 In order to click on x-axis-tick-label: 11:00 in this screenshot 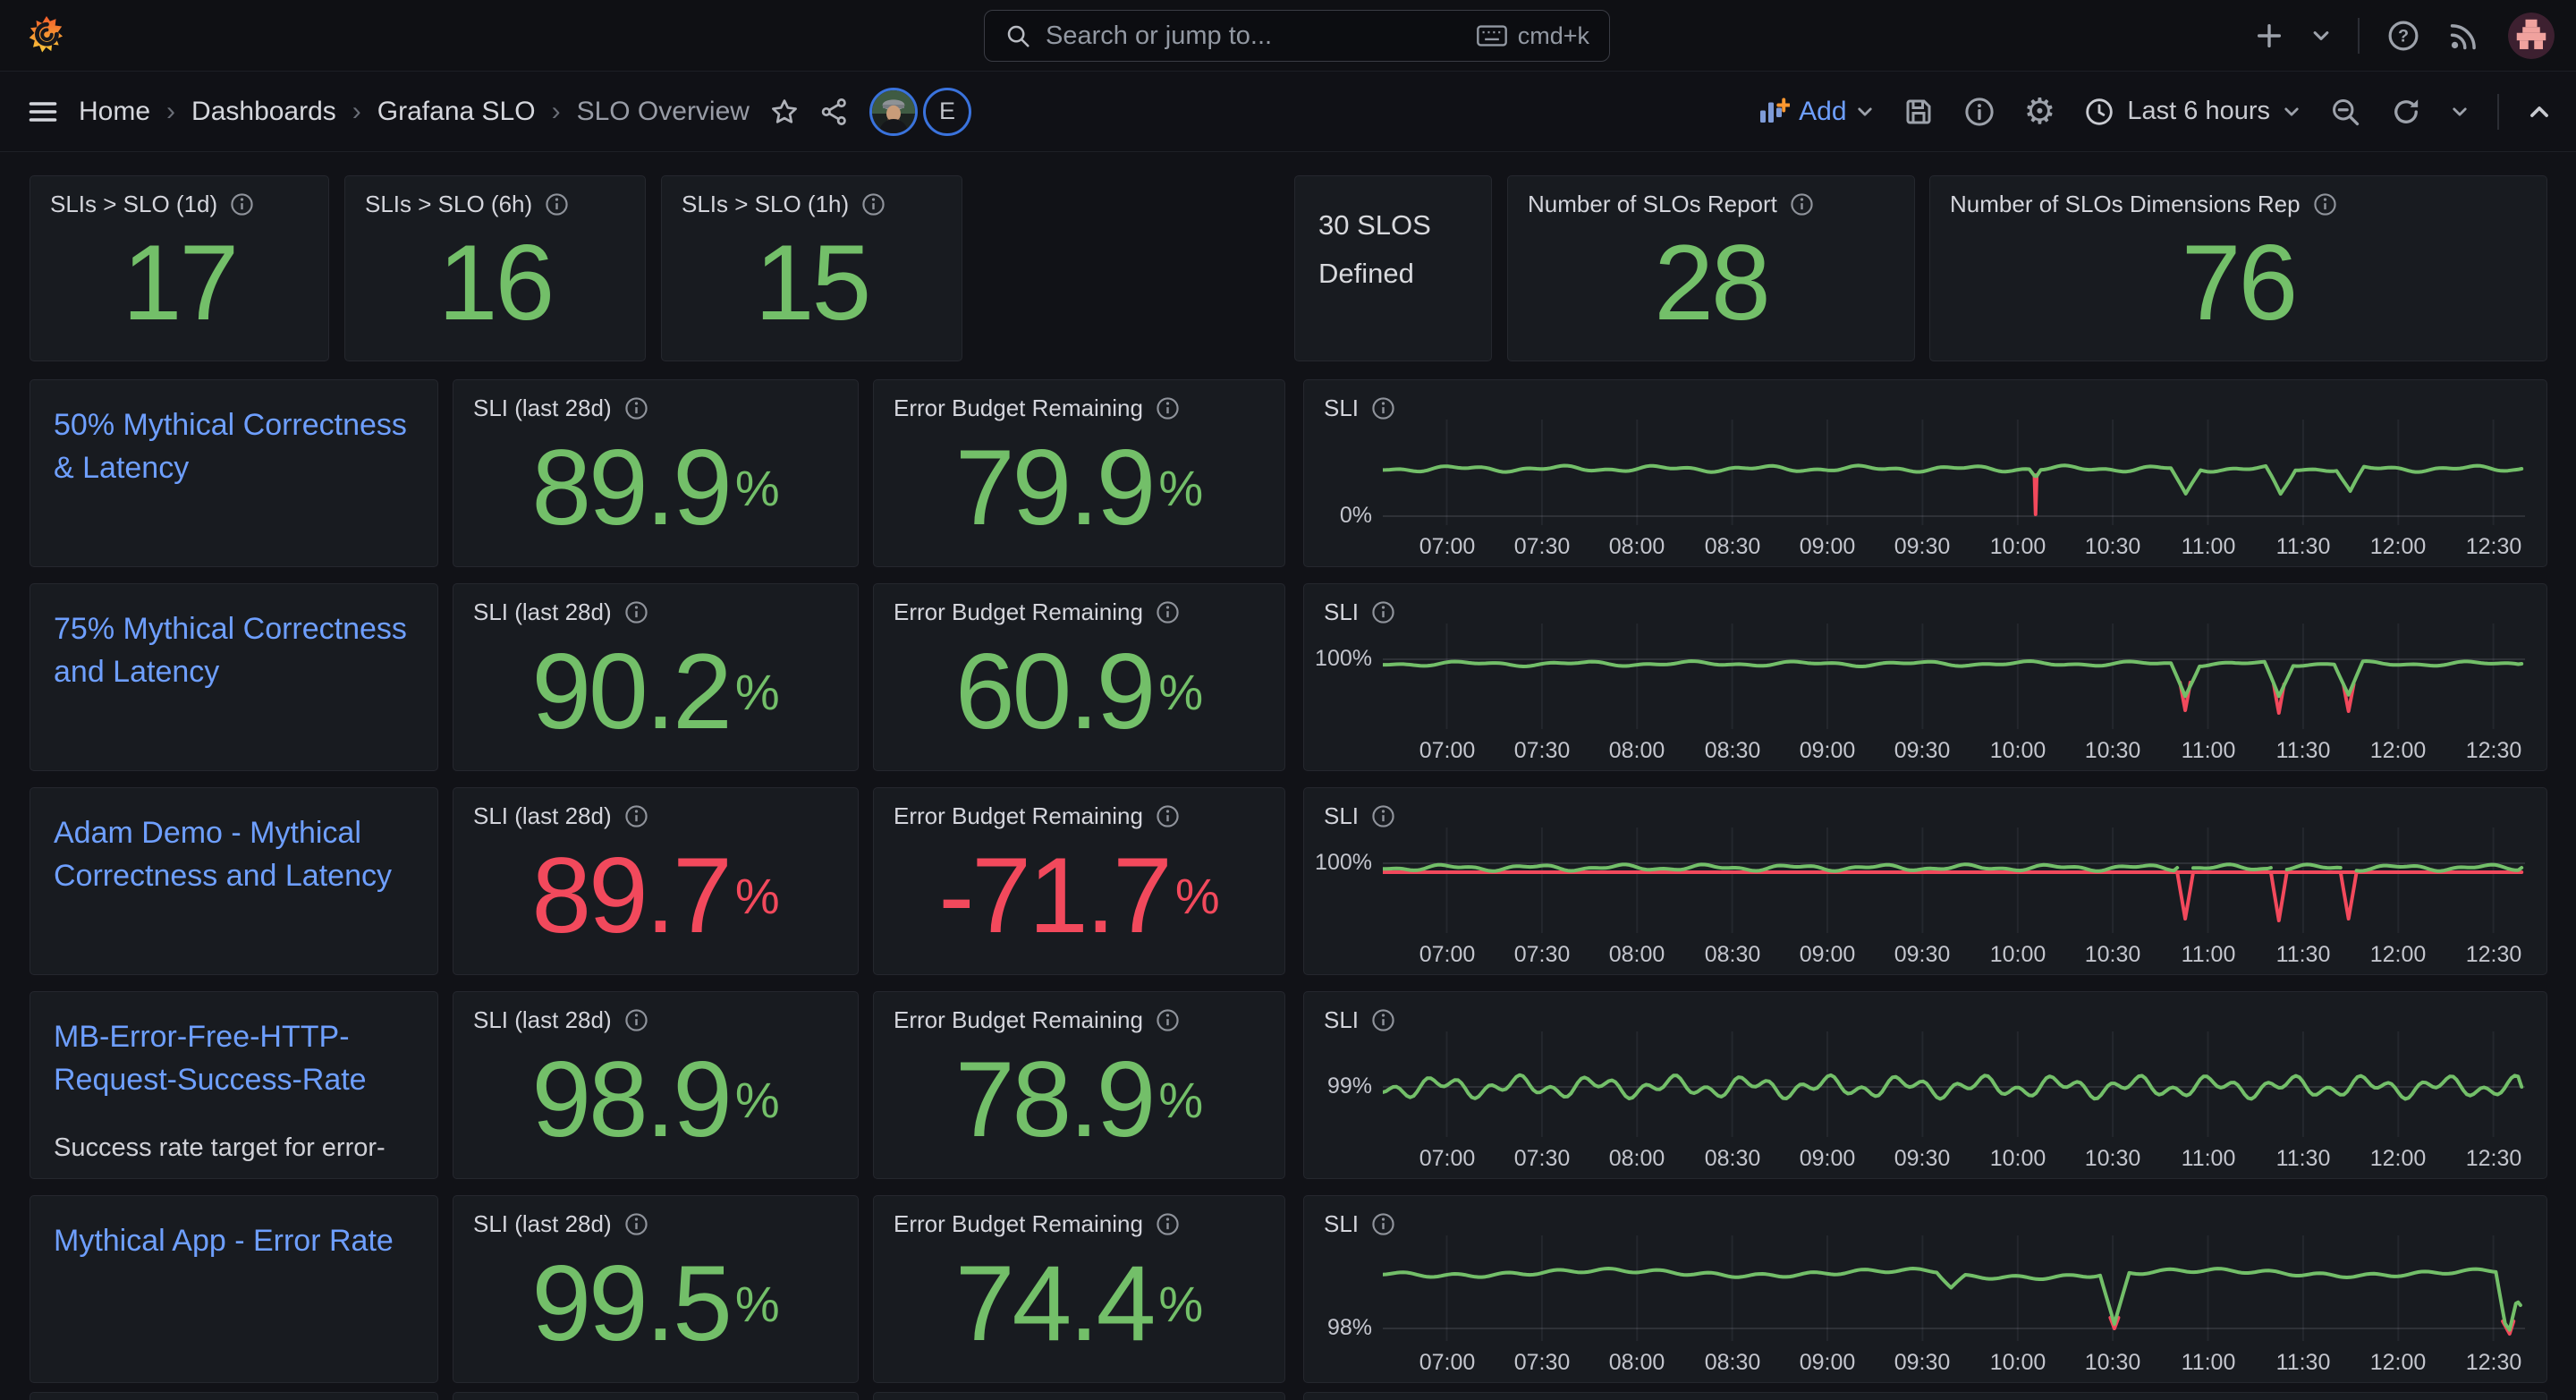, I will do `click(2208, 954)`.